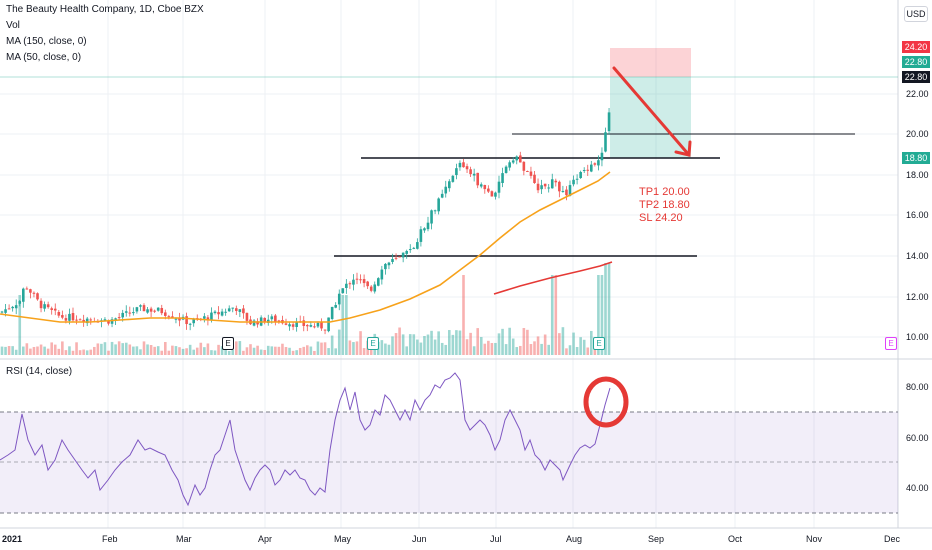 This screenshot has height=550, width=932. Describe the element at coordinates (13, 25) in the screenshot. I see `vol-legend: Vol` at that location.